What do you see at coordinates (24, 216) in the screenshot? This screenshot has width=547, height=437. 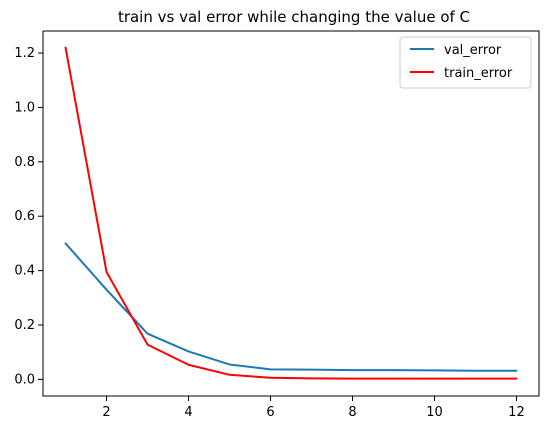 I see `y-tick-label: 0.6` at bounding box center [24, 216].